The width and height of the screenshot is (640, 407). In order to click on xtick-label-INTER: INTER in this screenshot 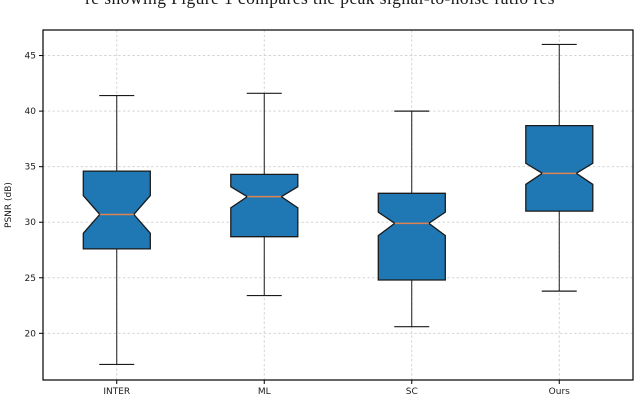, I will do `click(116, 392)`.